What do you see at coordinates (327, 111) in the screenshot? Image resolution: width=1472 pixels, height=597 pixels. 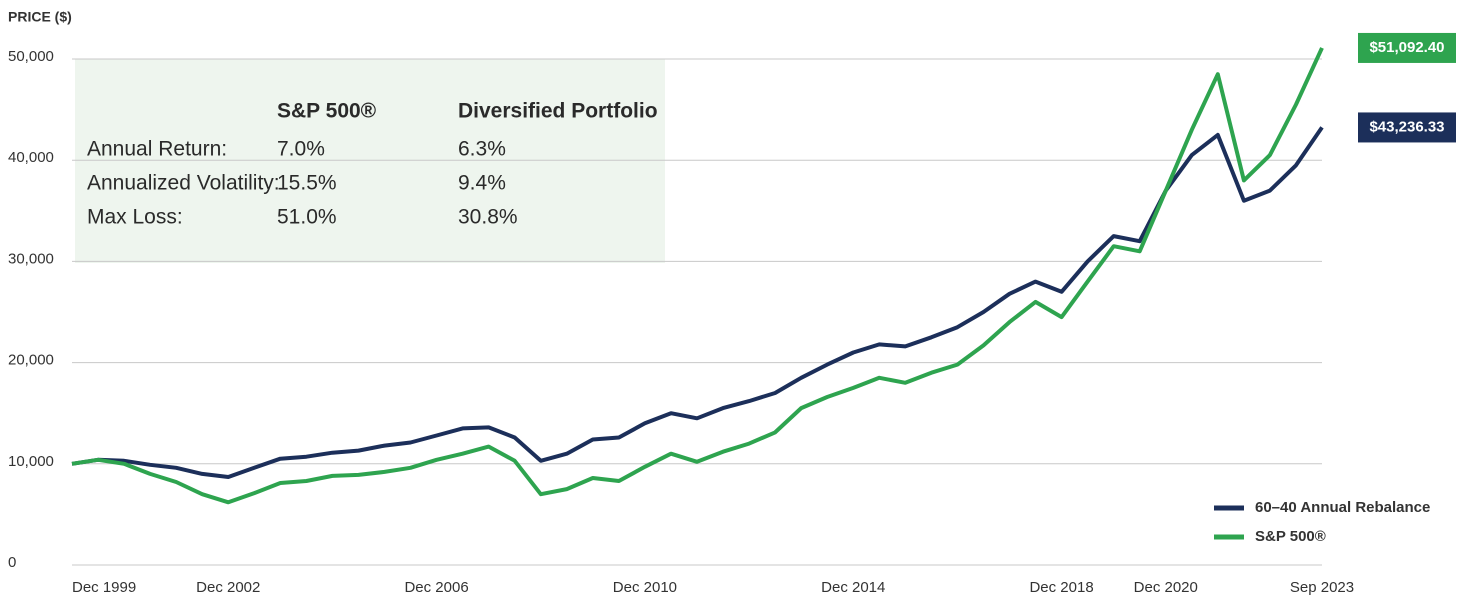 I see `table-header: S&P 500®` at bounding box center [327, 111].